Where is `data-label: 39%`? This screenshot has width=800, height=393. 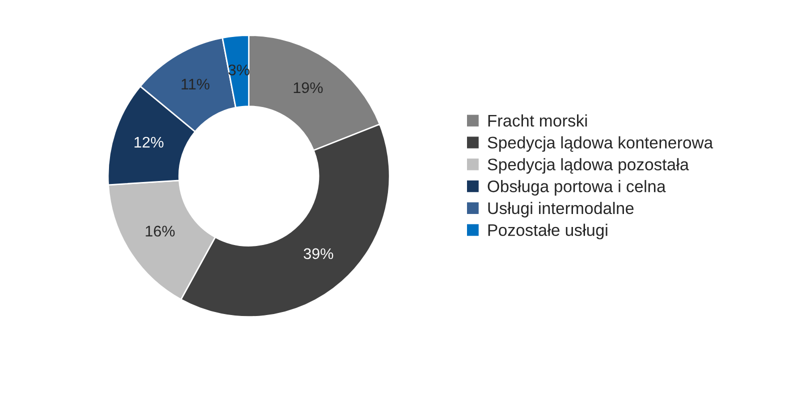 data-label: 39% is located at coordinates (319, 254).